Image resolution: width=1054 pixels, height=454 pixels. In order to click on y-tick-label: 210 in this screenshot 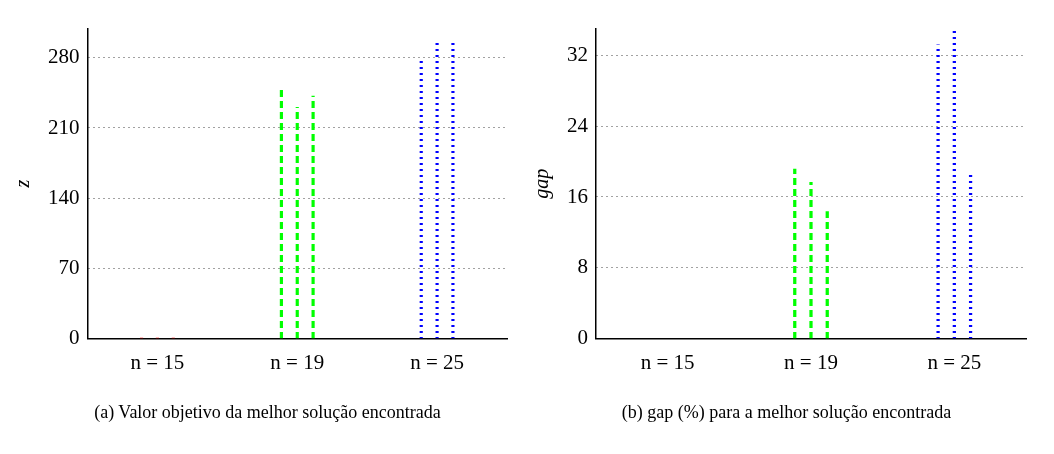, I will do `click(64, 126)`.